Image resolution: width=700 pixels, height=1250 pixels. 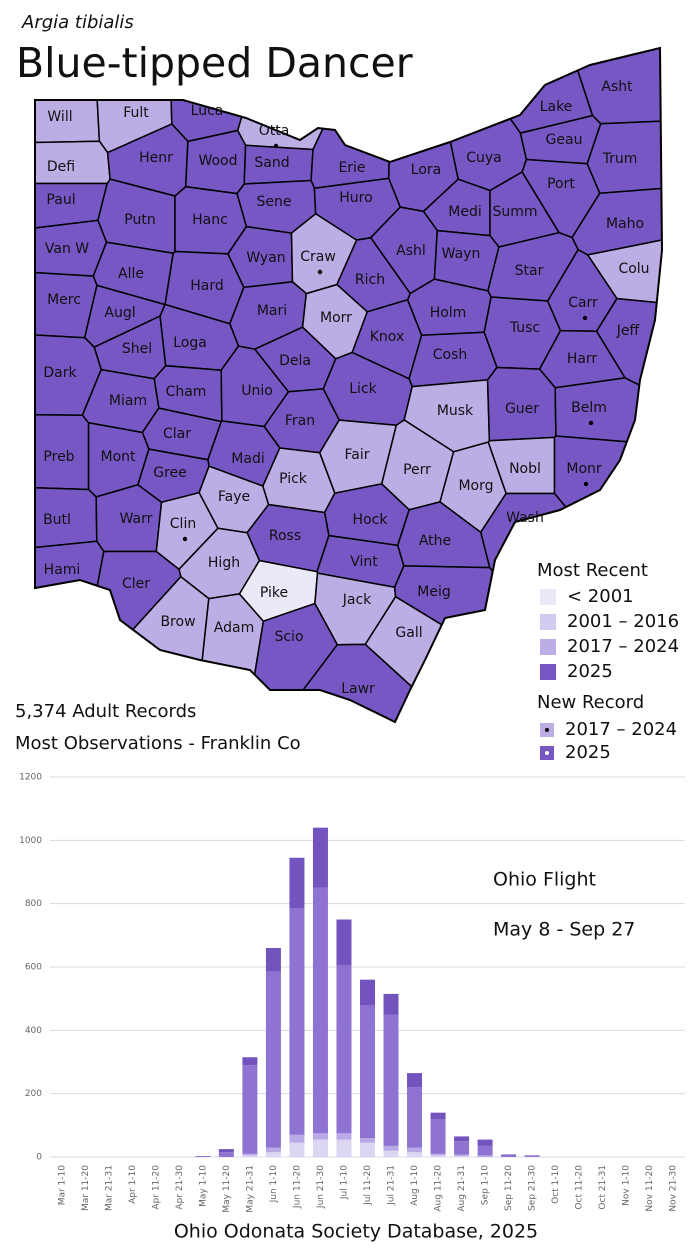 I want to click on county-label: Clin, so click(x=183, y=524).